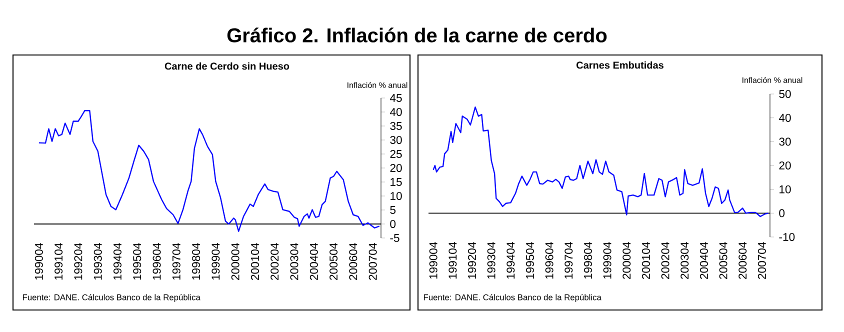 The height and width of the screenshot is (332, 844). What do you see at coordinates (393, 210) in the screenshot?
I see `y-tick-label: 5` at bounding box center [393, 210].